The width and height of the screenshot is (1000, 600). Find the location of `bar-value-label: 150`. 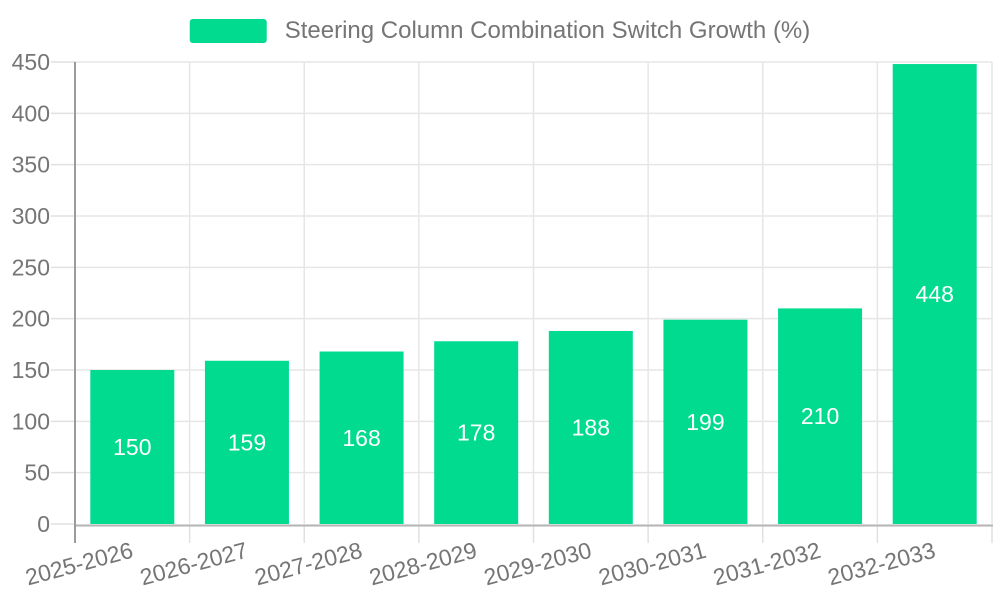

bar-value-label: 150 is located at coordinates (132, 447).